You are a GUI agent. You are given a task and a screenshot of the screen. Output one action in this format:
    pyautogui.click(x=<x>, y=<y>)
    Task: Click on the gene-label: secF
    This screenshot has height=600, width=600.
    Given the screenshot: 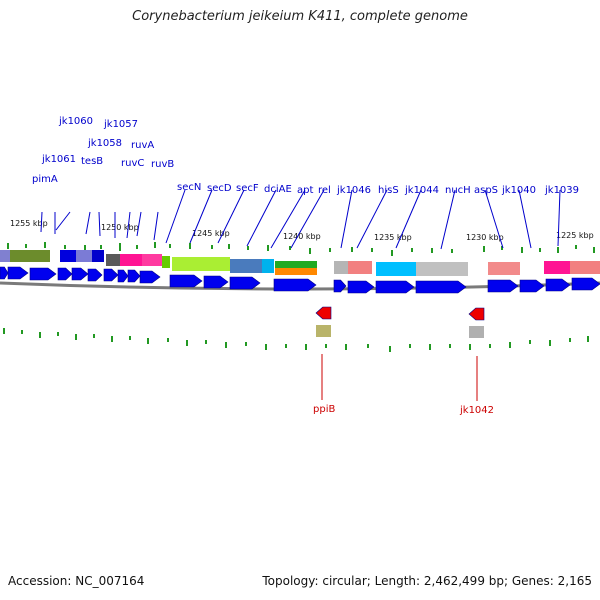 What is the action you would take?
    pyautogui.click(x=247, y=188)
    